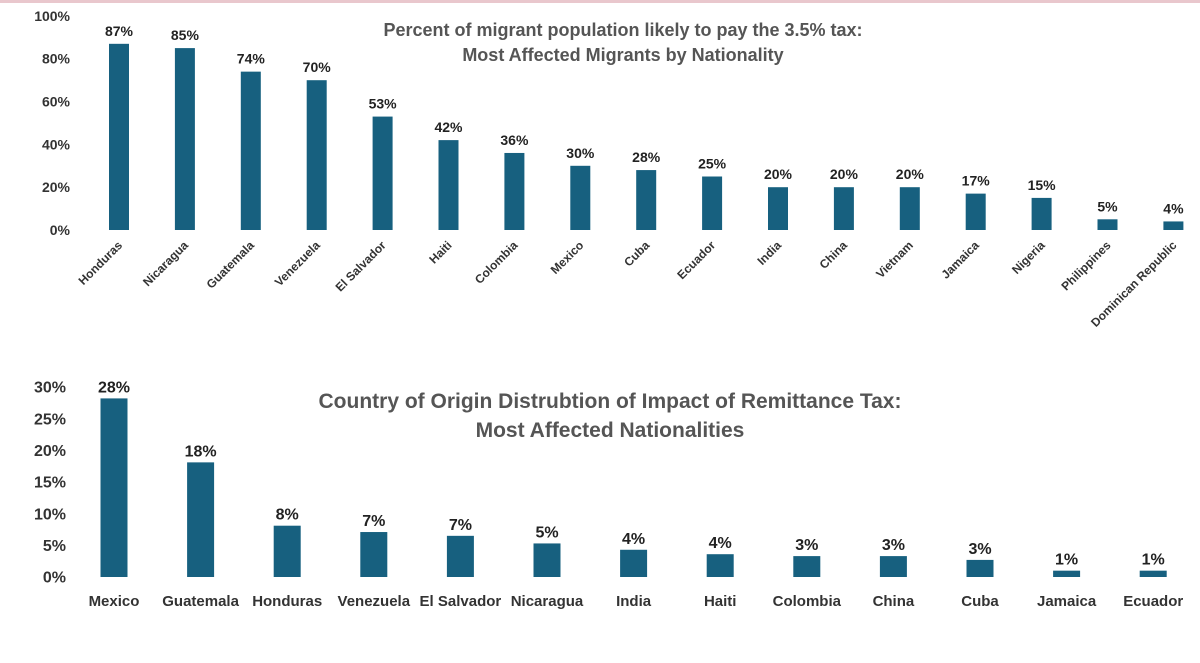 Image resolution: width=1200 pixels, height=663 pixels. I want to click on y-tick-label: 30%, so click(50, 388).